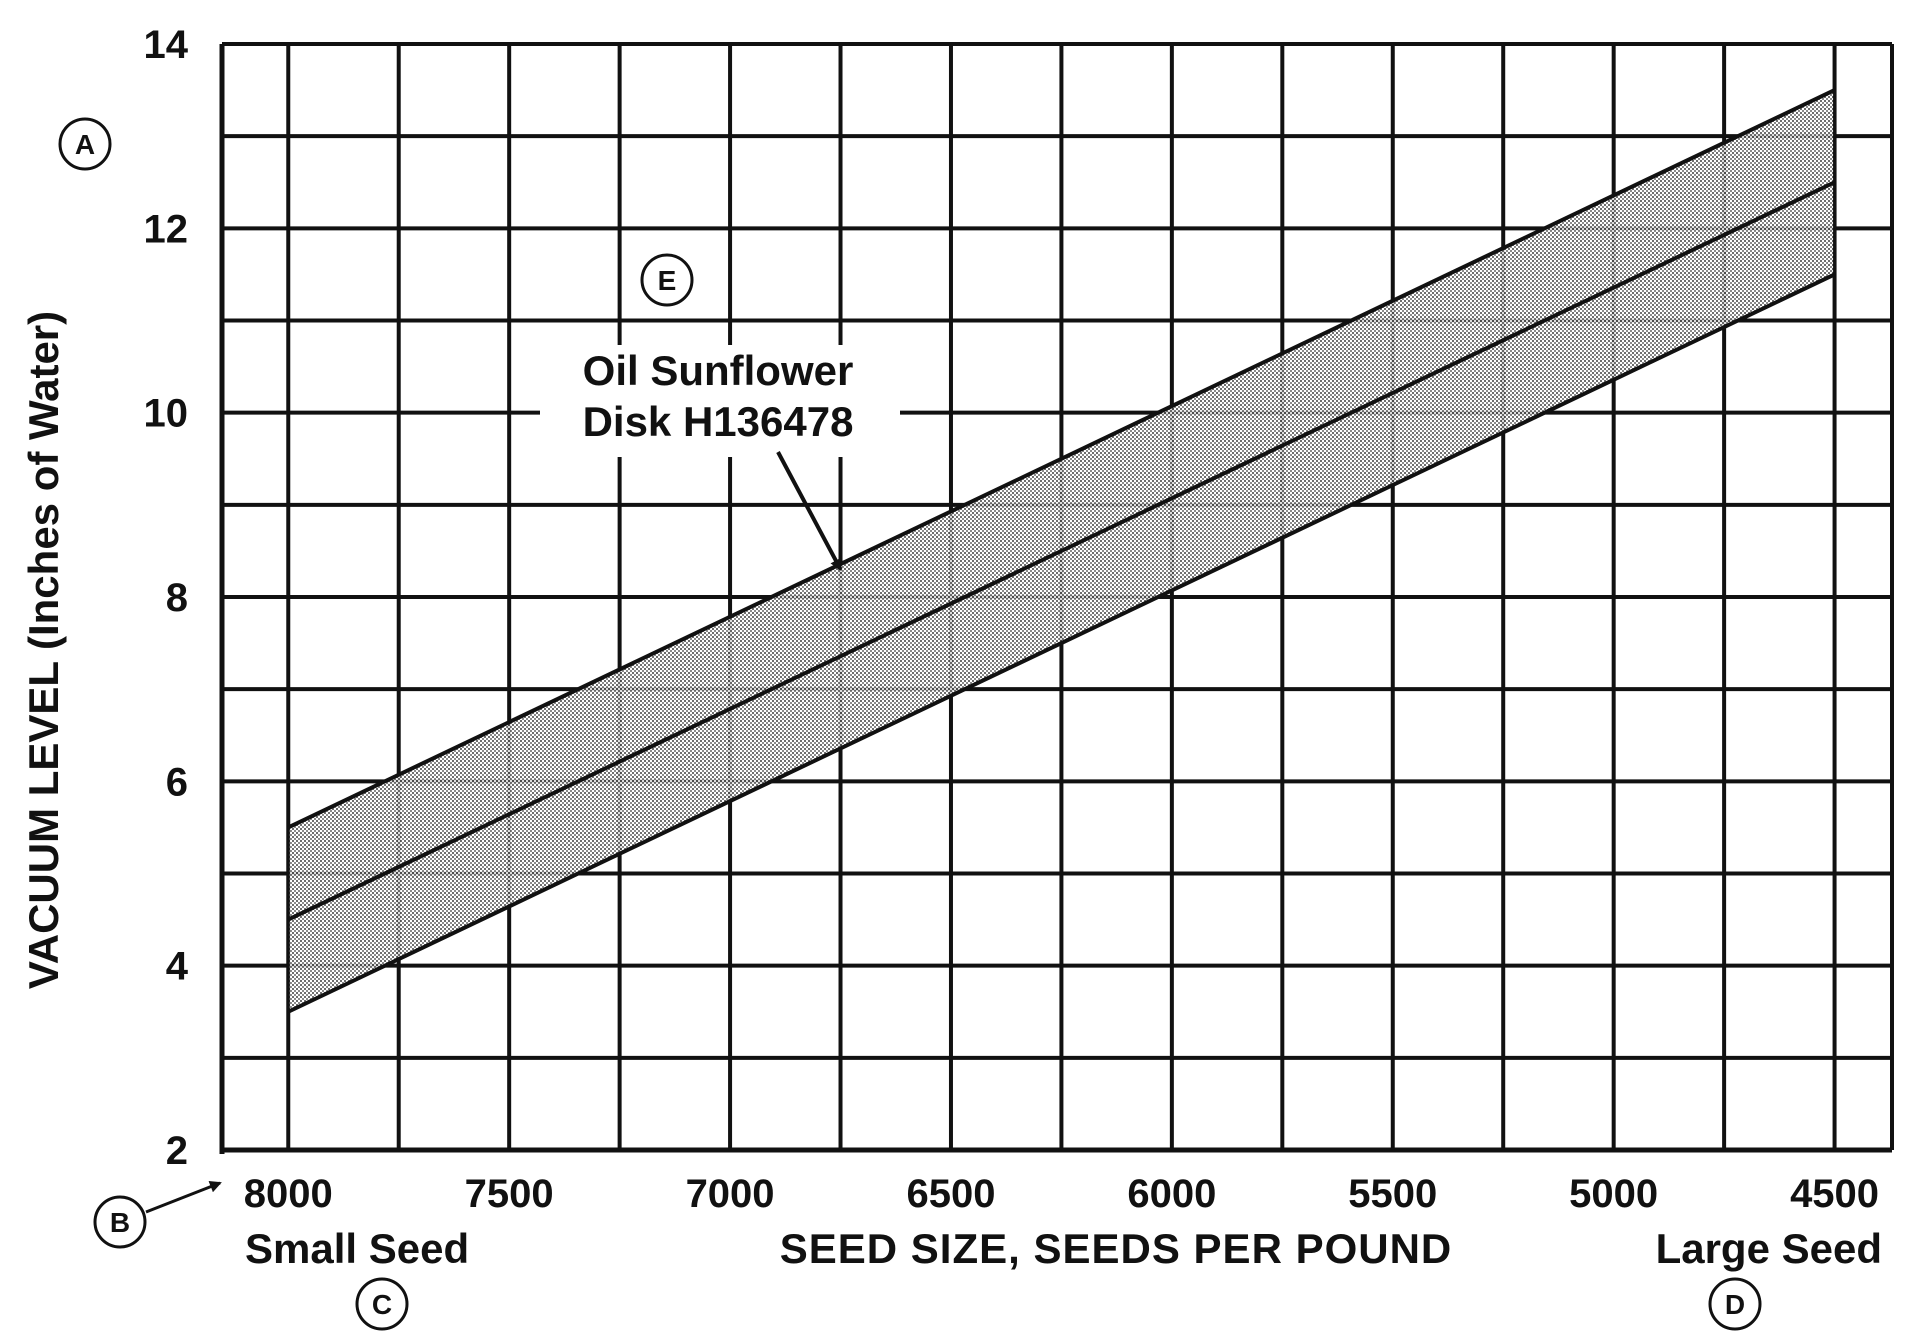  What do you see at coordinates (43, 650) in the screenshot?
I see `y-axis-label: VACUUM LEVEL (Inches of Water)` at bounding box center [43, 650].